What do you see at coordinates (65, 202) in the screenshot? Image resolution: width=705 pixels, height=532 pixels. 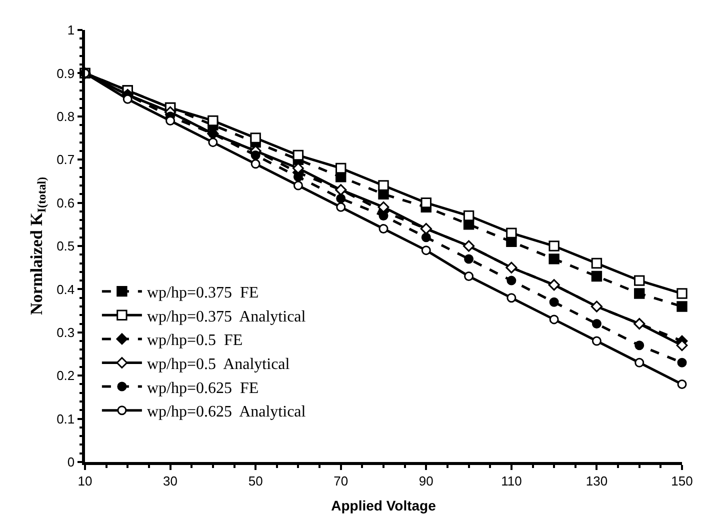 I see `y-tick-label: 0.6` at bounding box center [65, 202].